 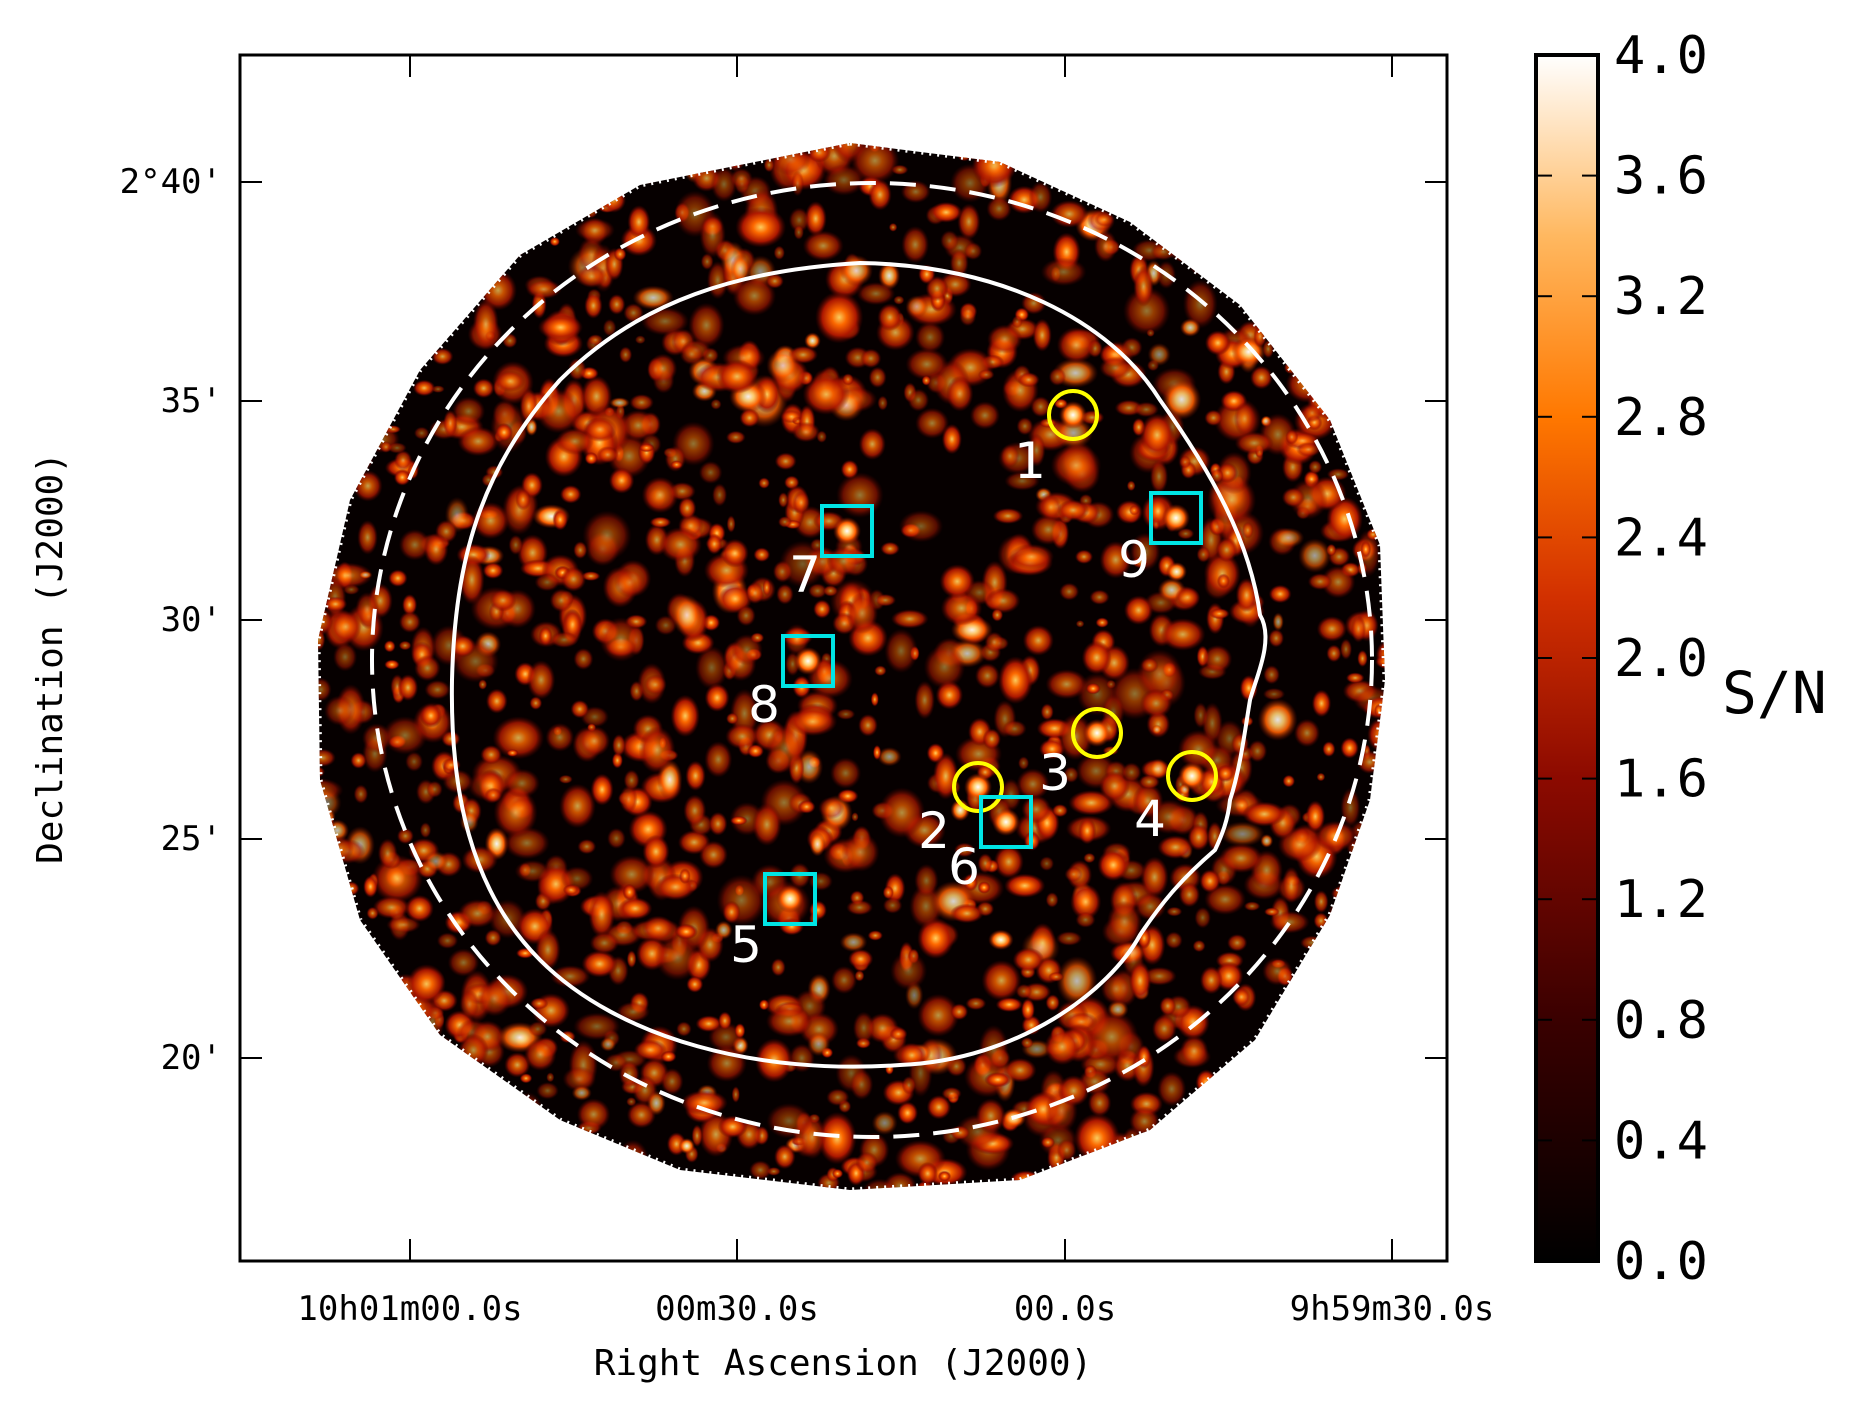 I want to click on colorbar-tick-label: 2.0, so click(x=1661, y=659).